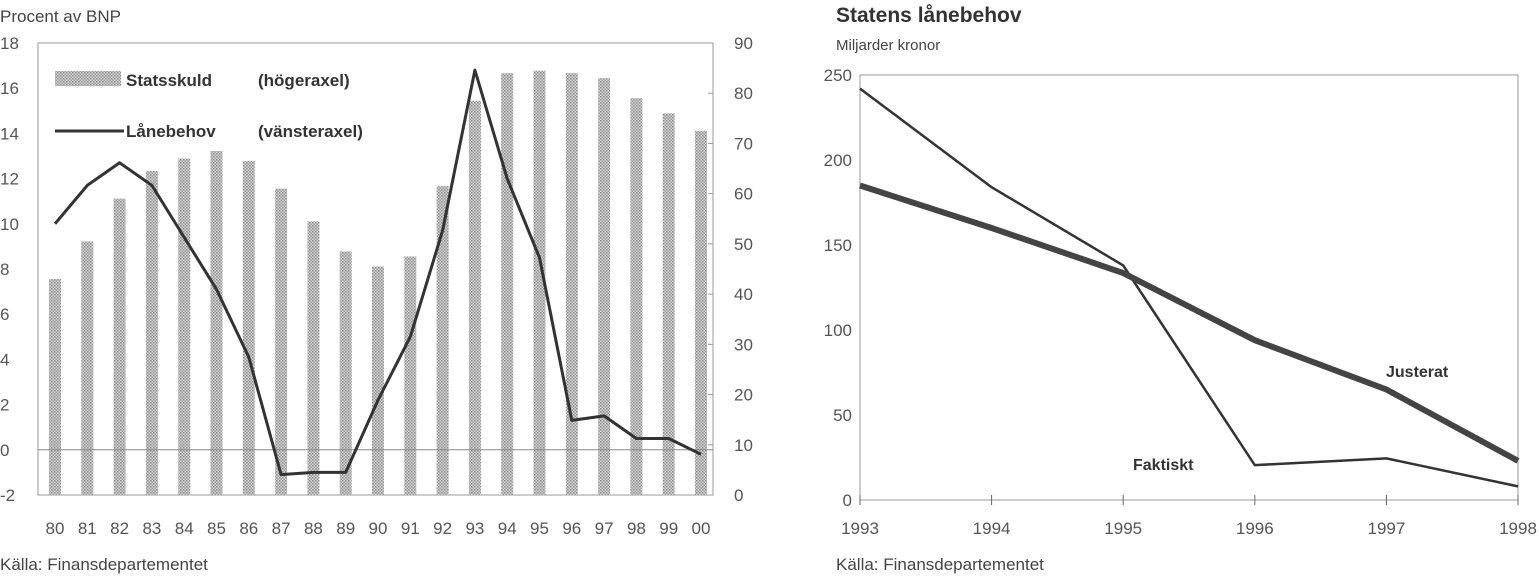  What do you see at coordinates (9, 88) in the screenshot?
I see `ytick-left: 16` at bounding box center [9, 88].